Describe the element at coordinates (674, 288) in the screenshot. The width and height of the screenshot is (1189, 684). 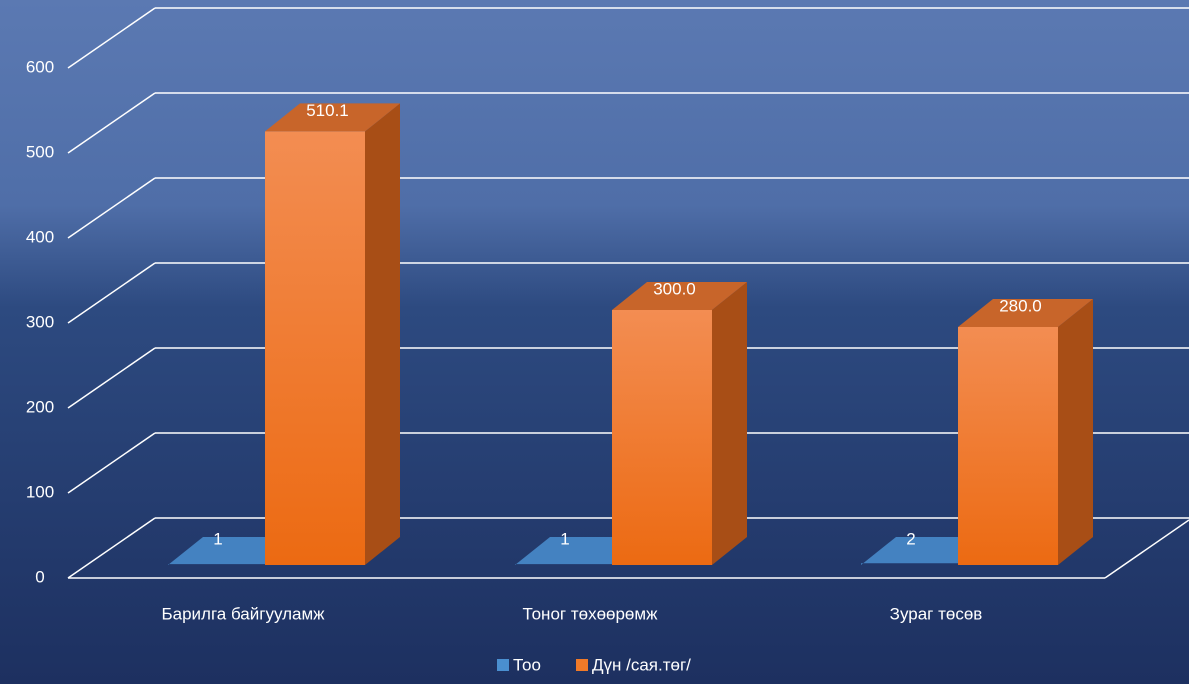
I see `data-label: 300.0` at that location.